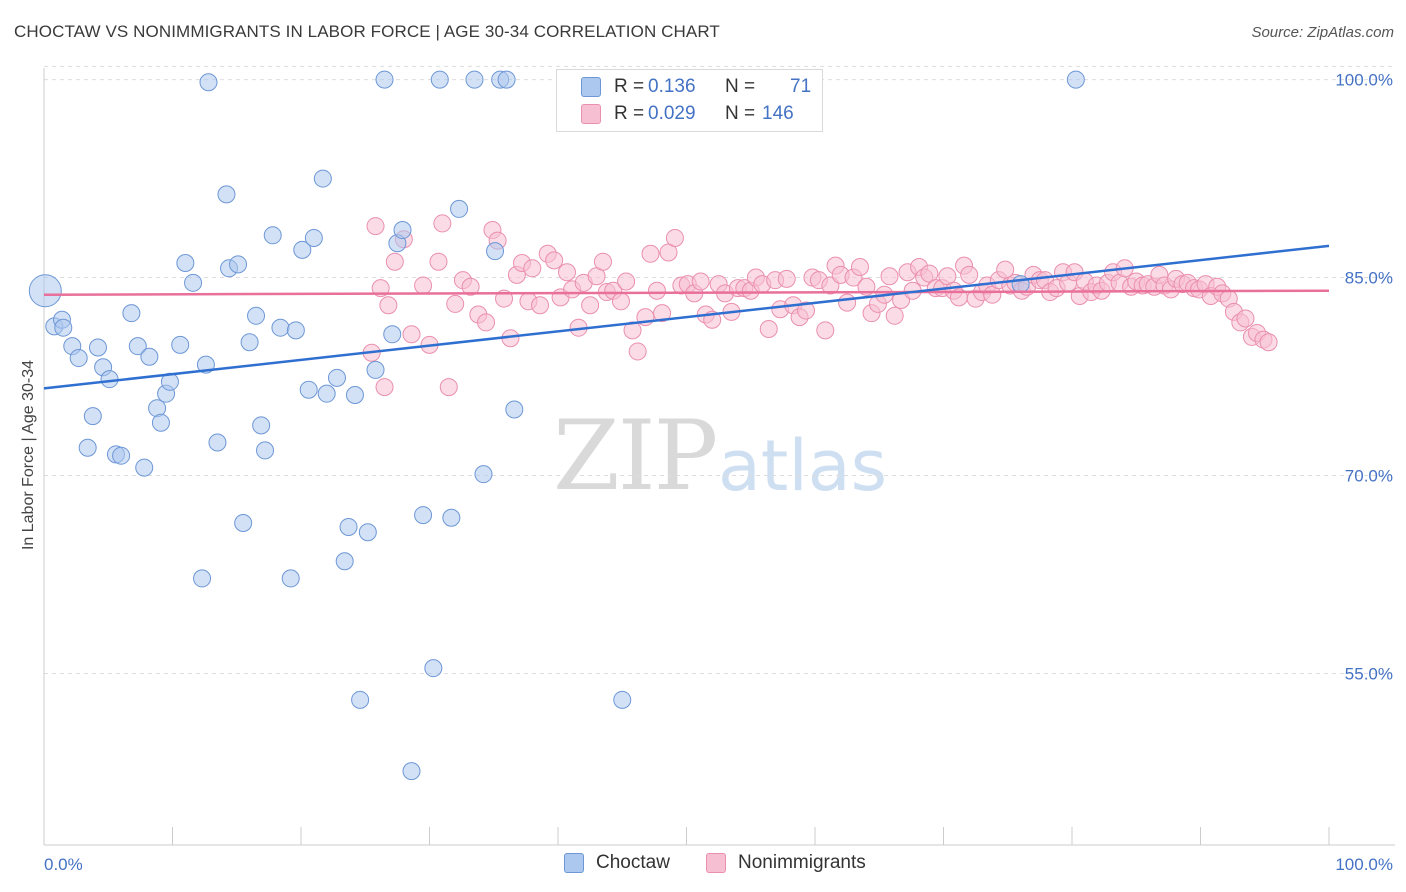 The height and width of the screenshot is (892, 1406). Describe the element at coordinates (1364, 80) in the screenshot. I see `y-tick-label: 100.0%` at that location.